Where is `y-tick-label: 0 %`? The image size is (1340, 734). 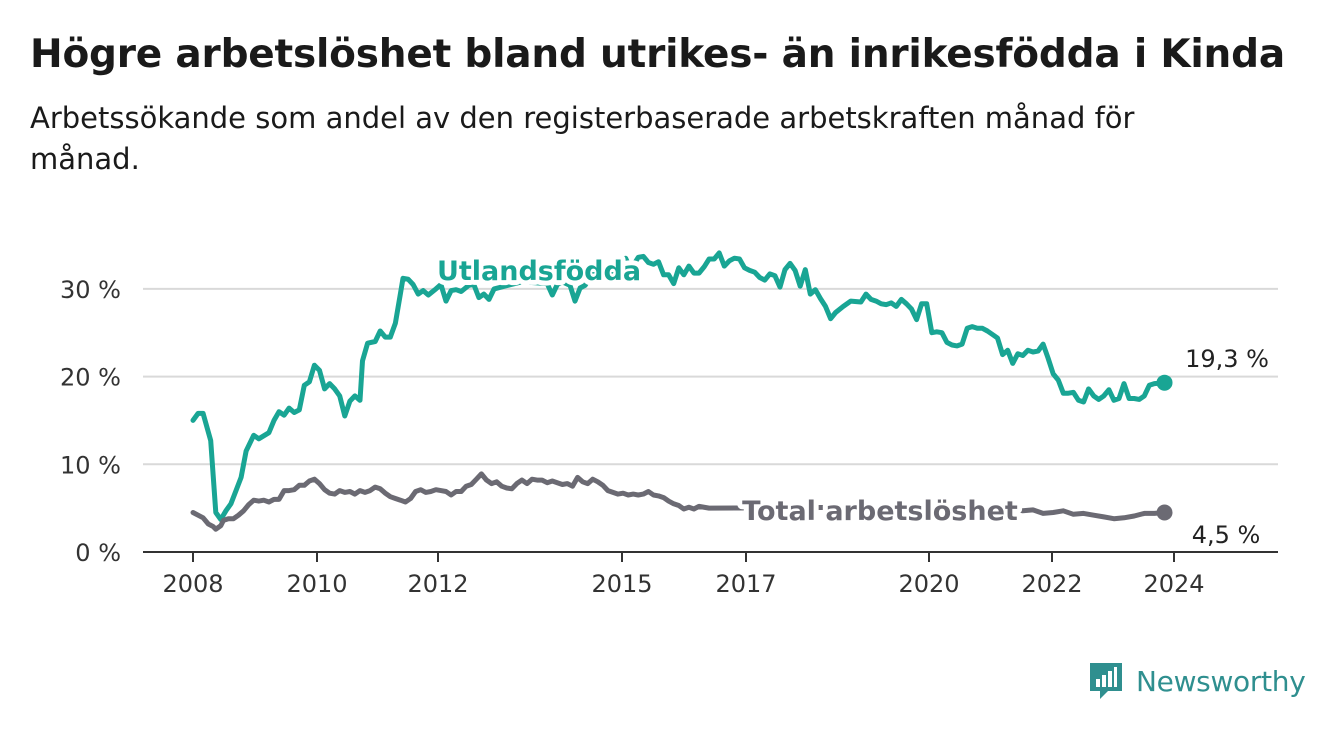
y-tick-label: 0 % is located at coordinates (98, 553).